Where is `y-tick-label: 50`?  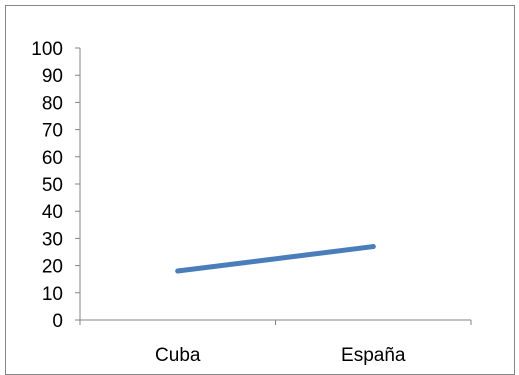
y-tick-label: 50 is located at coordinates (52, 185).